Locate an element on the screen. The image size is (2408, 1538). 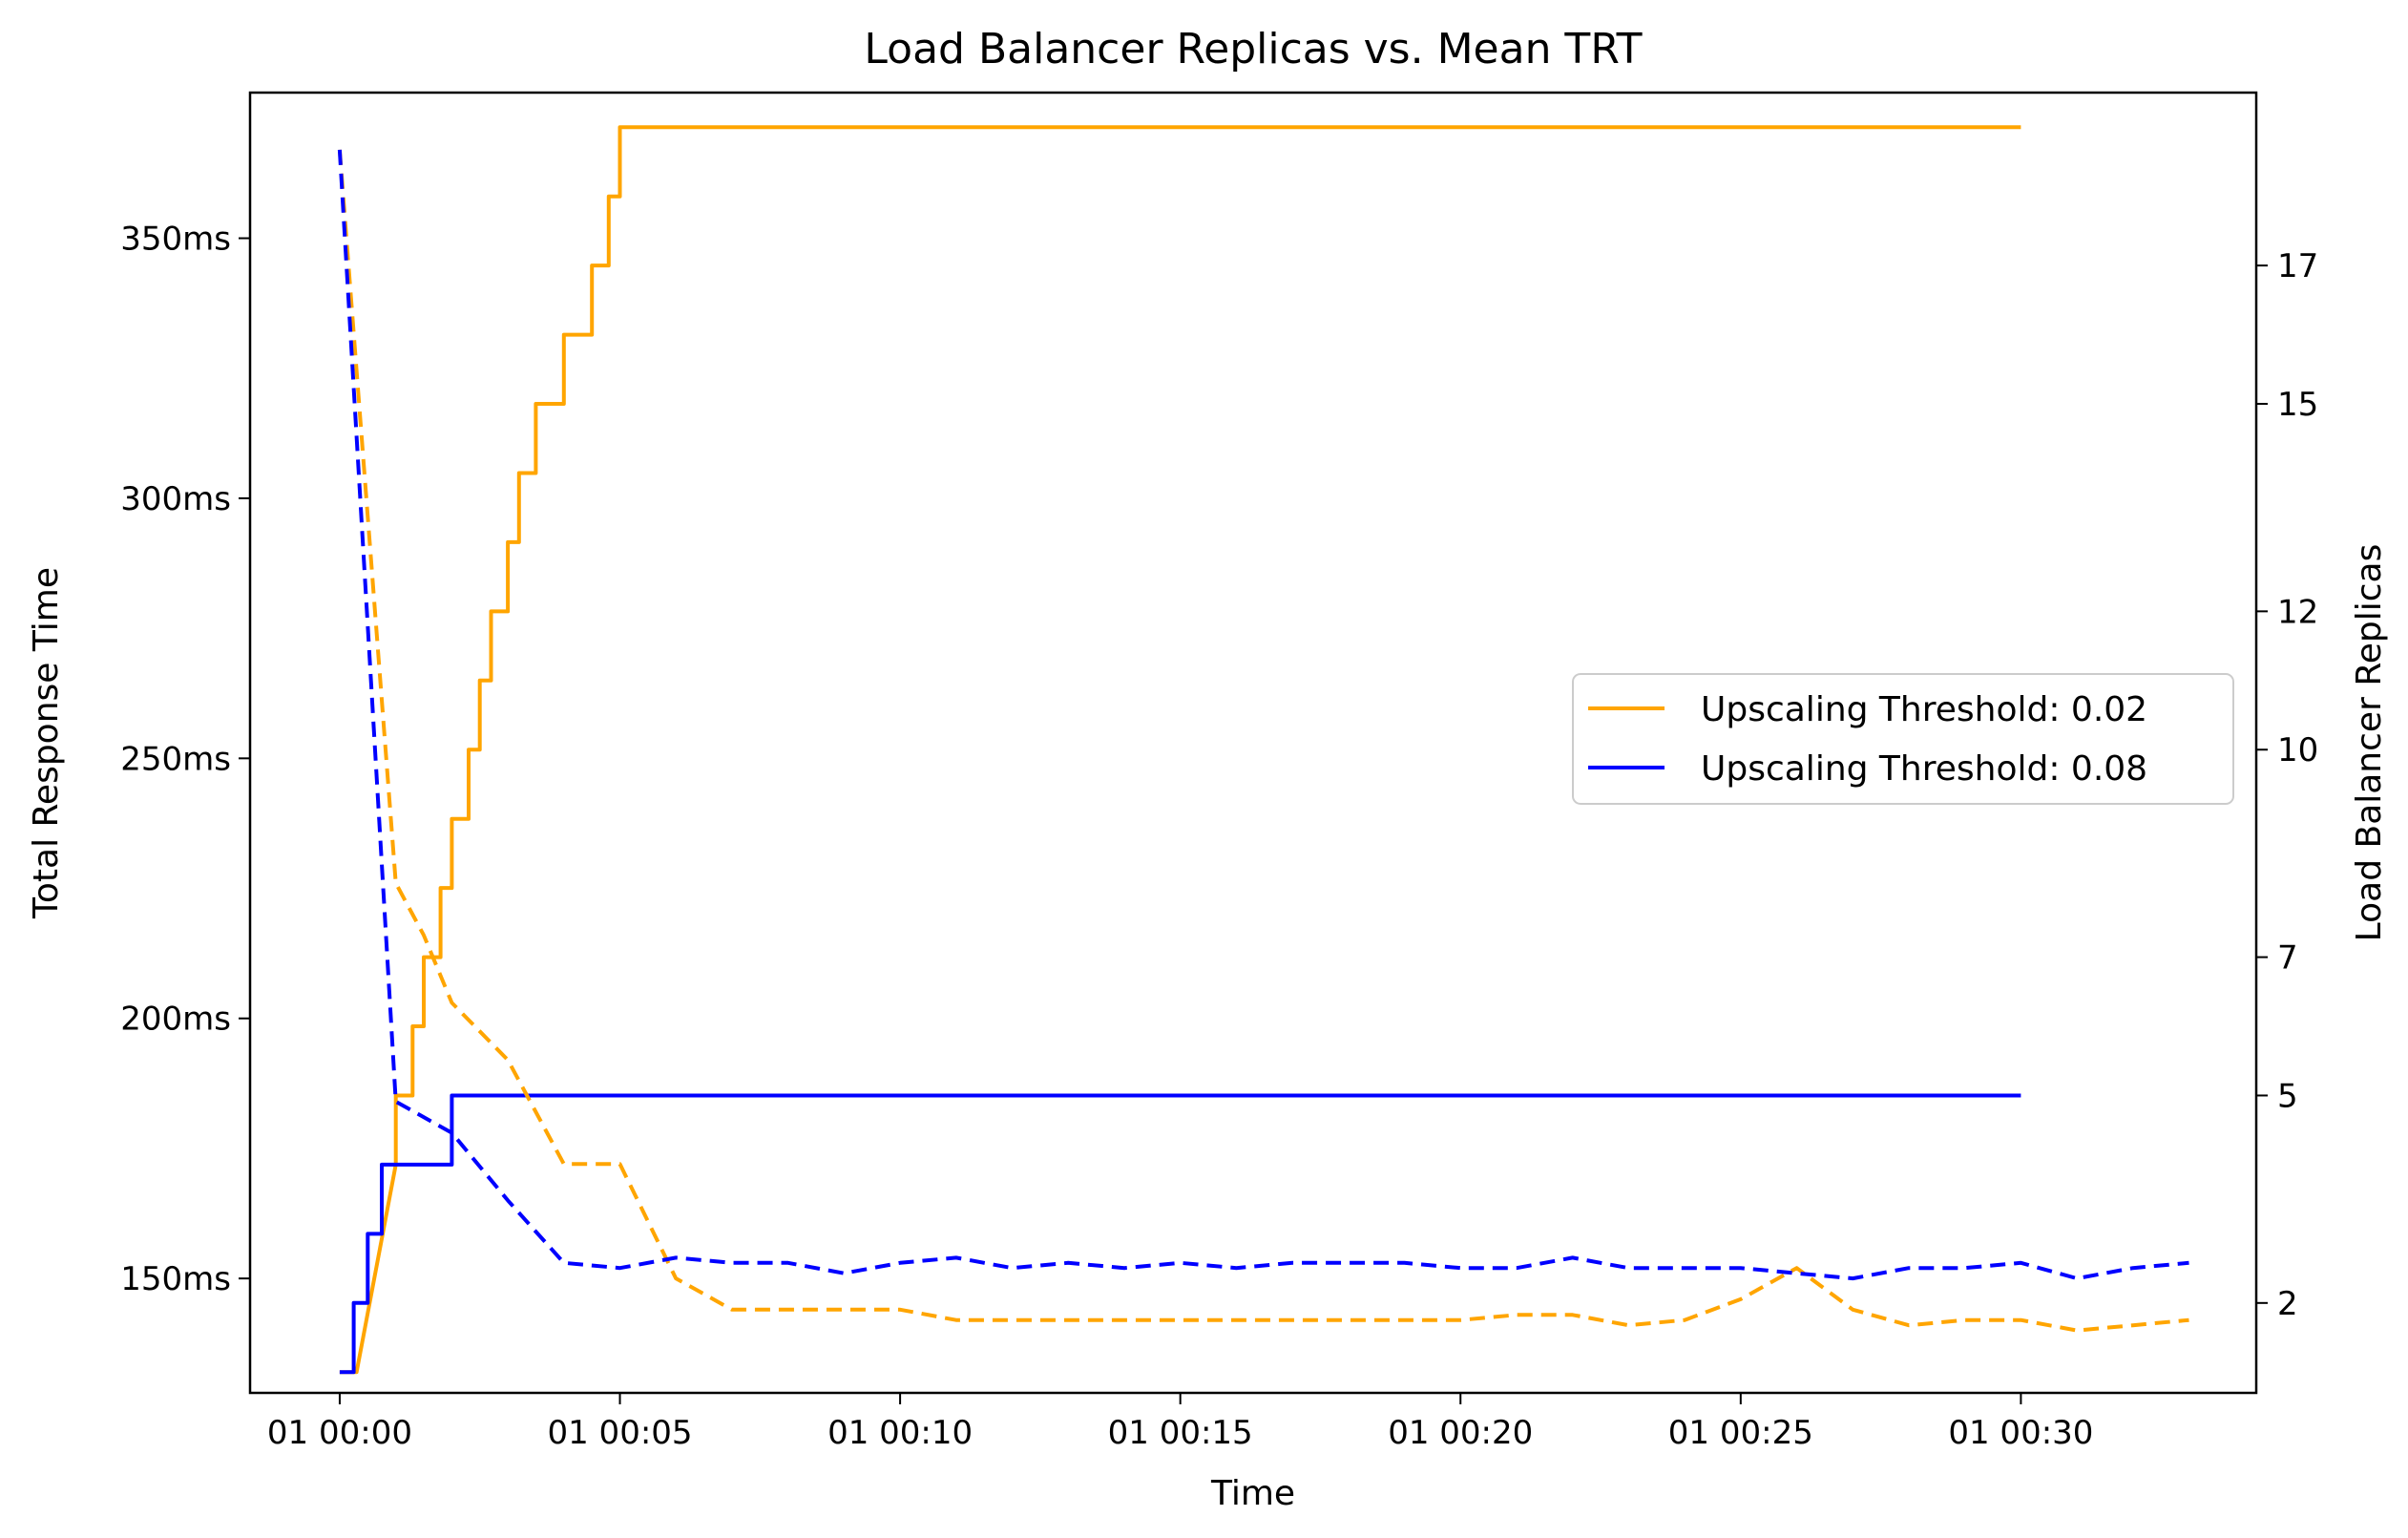
y-left-tick-label: 300ms is located at coordinates (176, 499).